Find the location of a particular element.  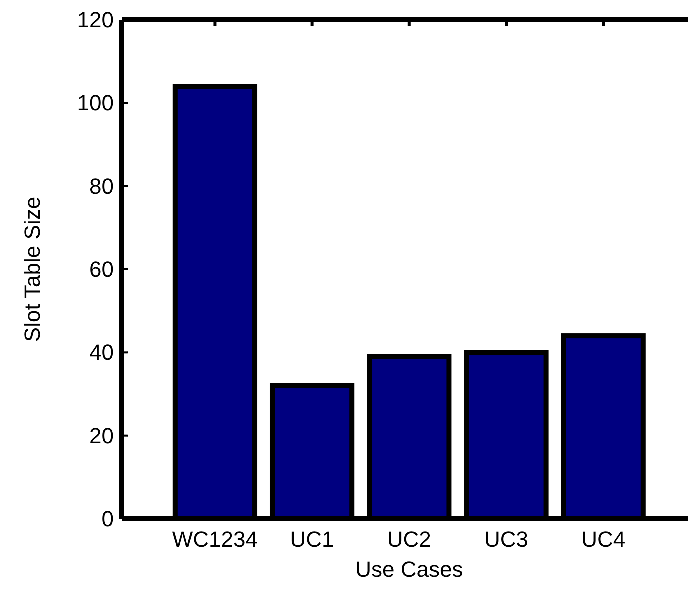

y-axis-title: Slot Table Size is located at coordinates (32, 269).